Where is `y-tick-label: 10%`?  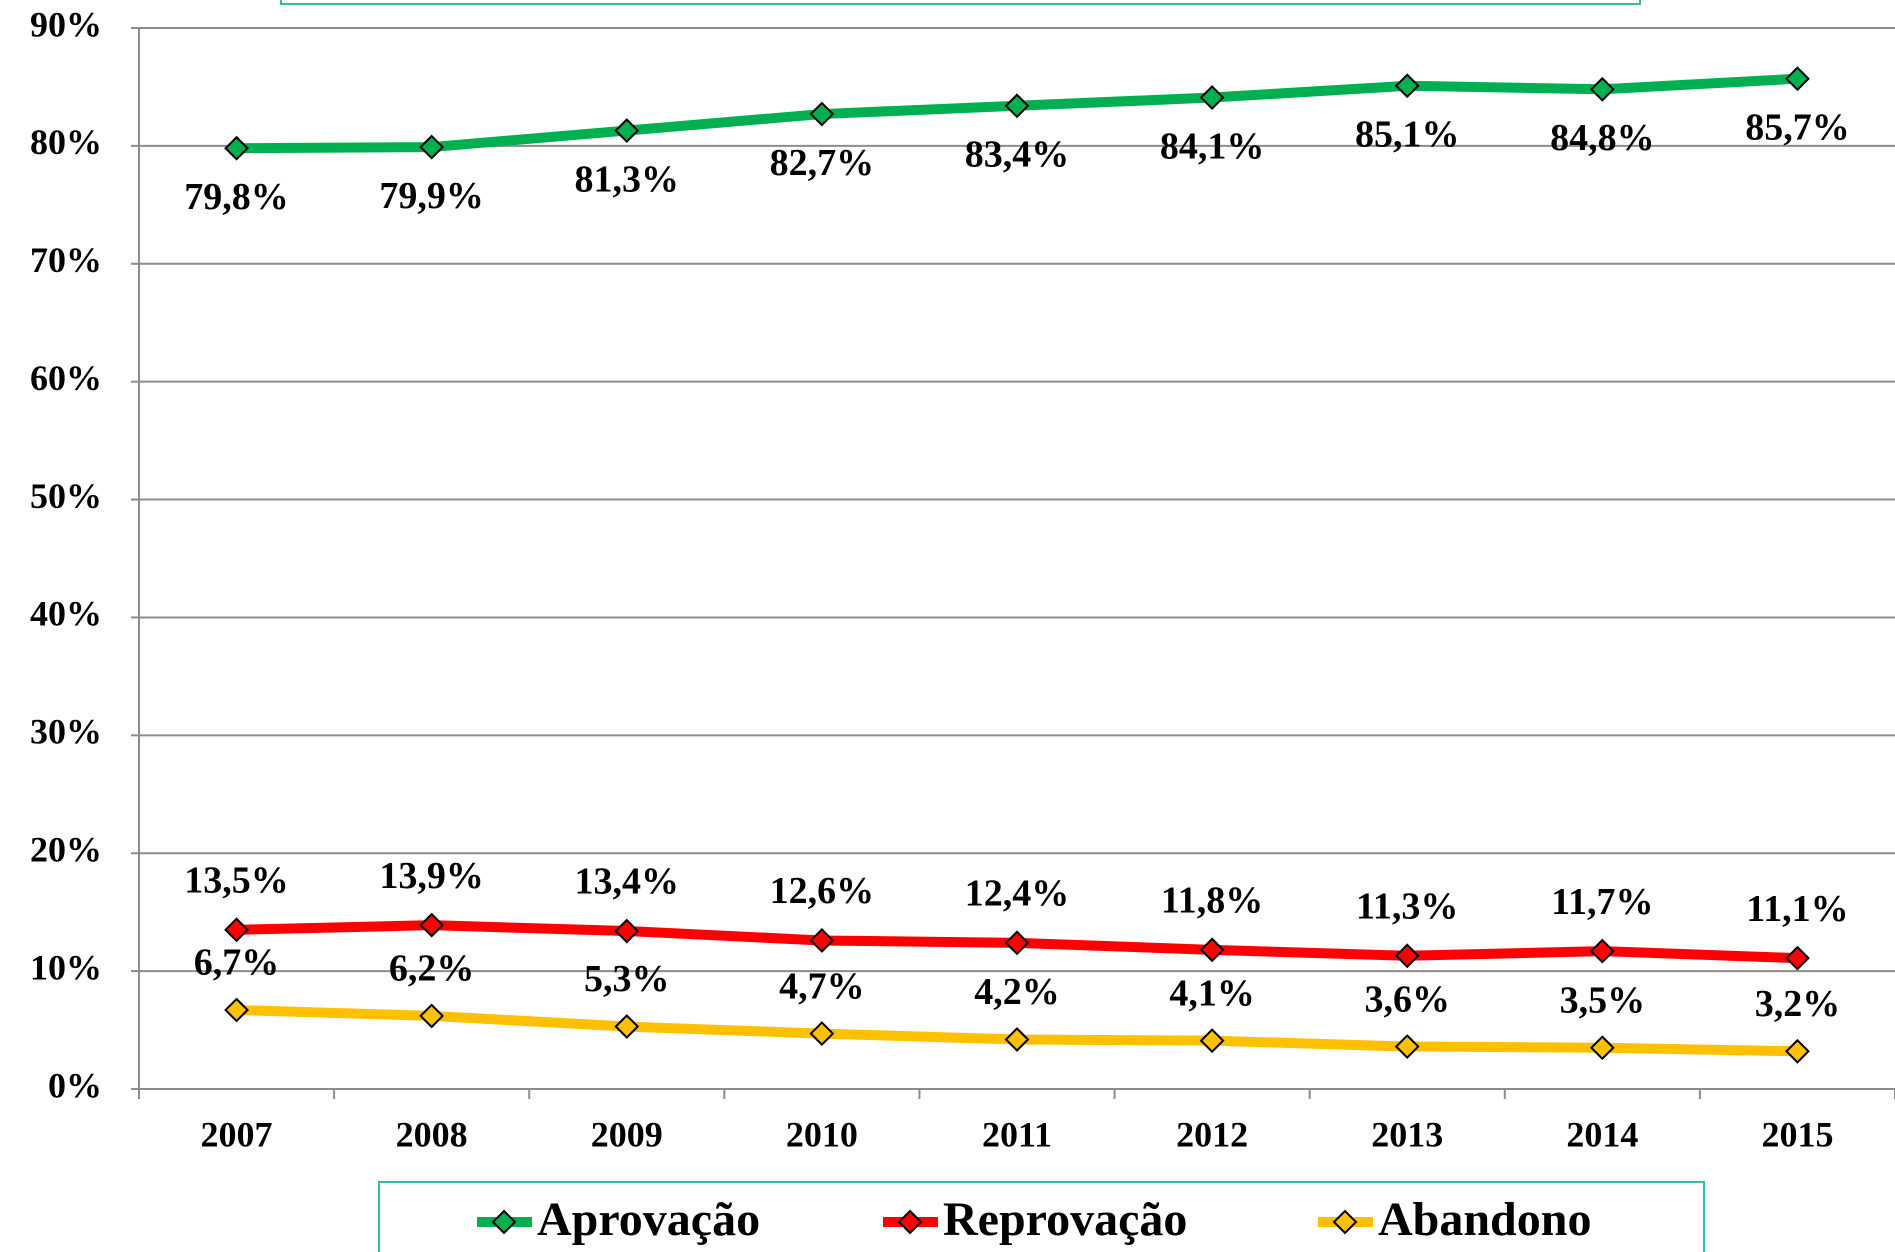 y-tick-label: 10% is located at coordinates (66, 967).